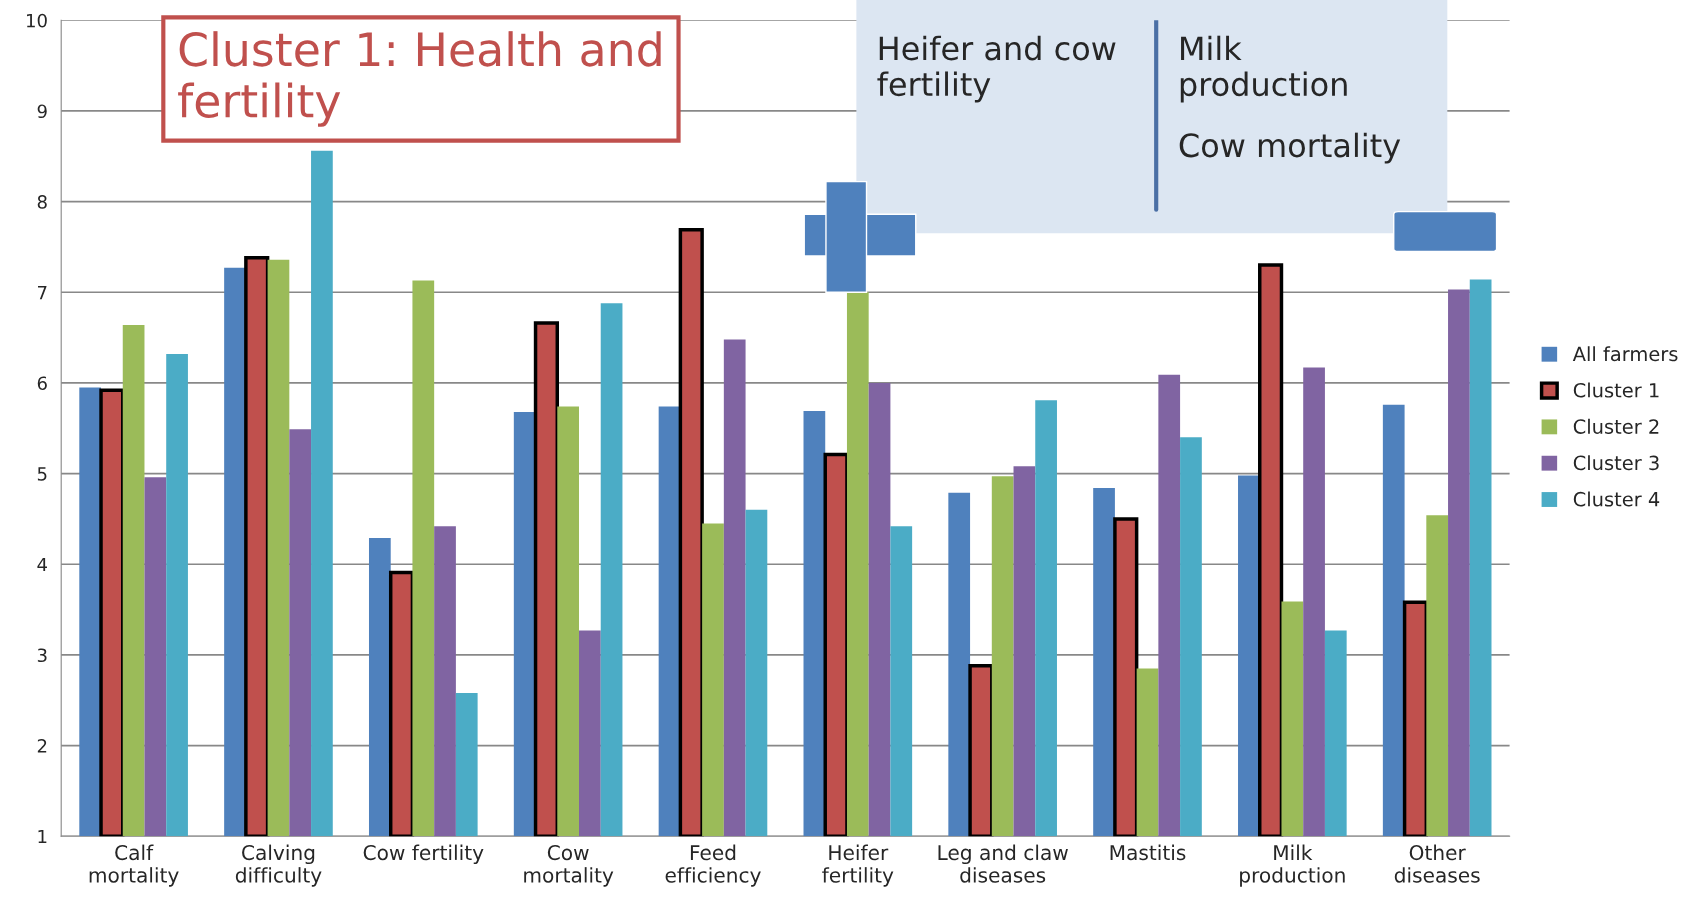  What do you see at coordinates (278, 865) in the screenshot?
I see `x-tick-label: Calving difficulty` at bounding box center [278, 865].